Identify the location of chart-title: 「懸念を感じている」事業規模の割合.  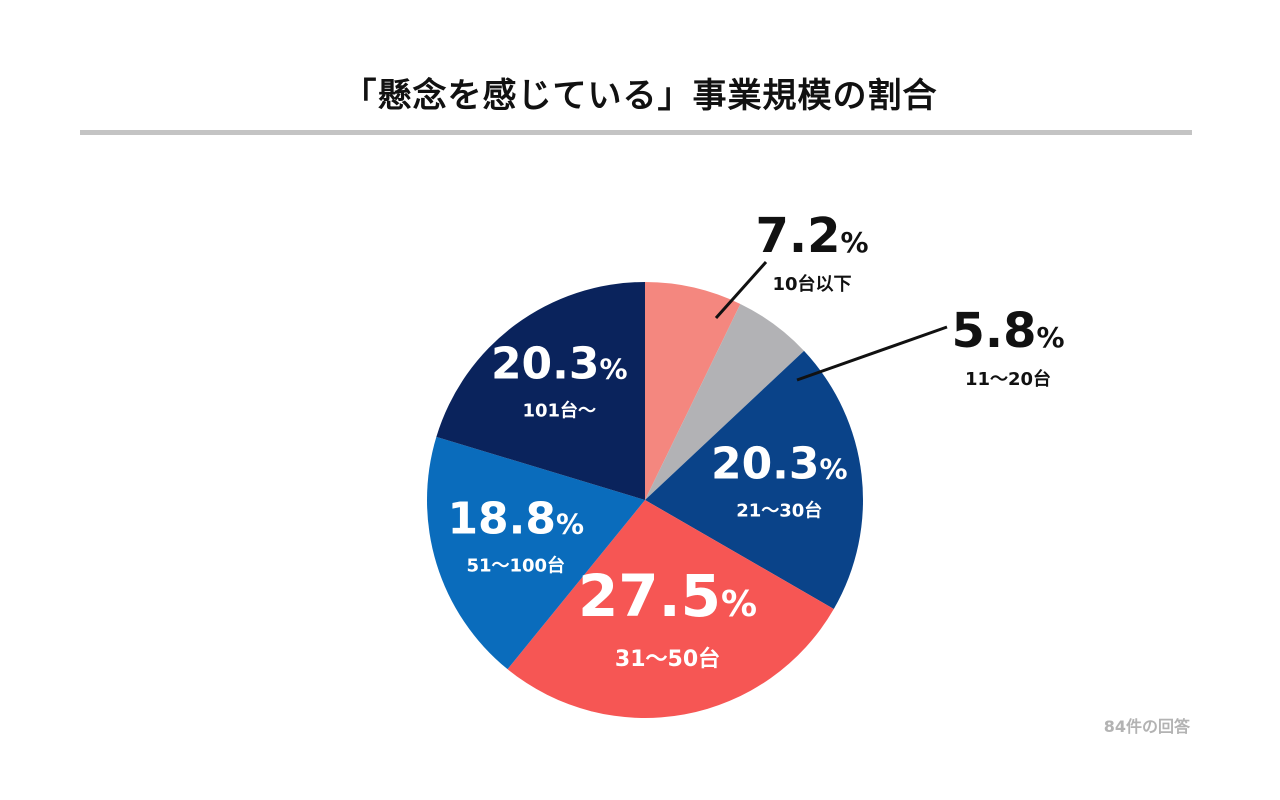
(640, 96).